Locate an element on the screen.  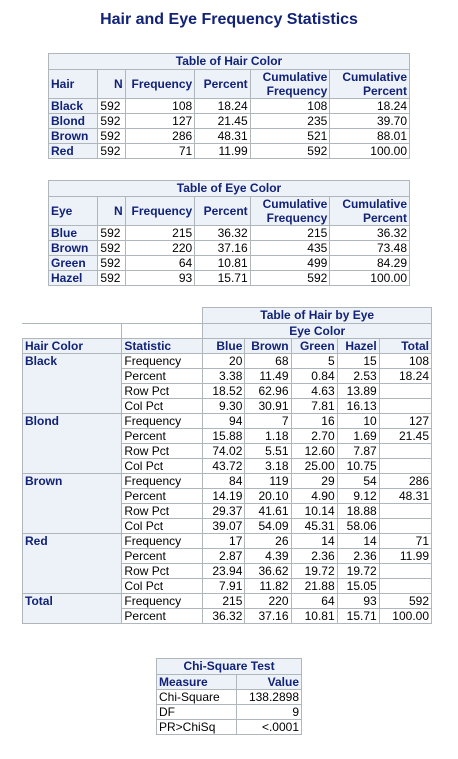
chi-square-body: Chi-Square 138.2898 DF 9 PR>ChiSq <.0001 is located at coordinates (228, 712).